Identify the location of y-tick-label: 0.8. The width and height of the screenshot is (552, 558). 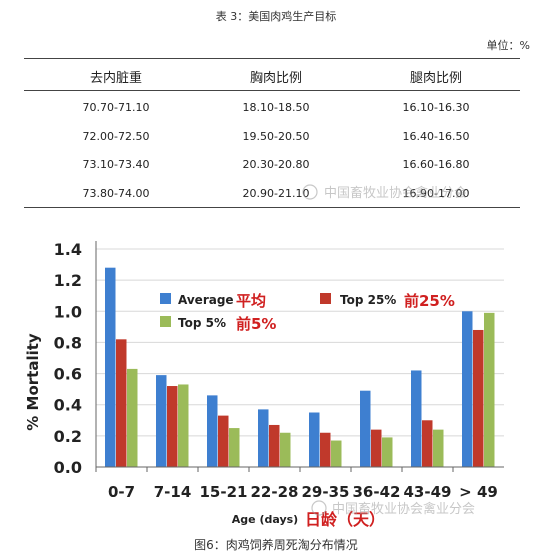
(68, 342).